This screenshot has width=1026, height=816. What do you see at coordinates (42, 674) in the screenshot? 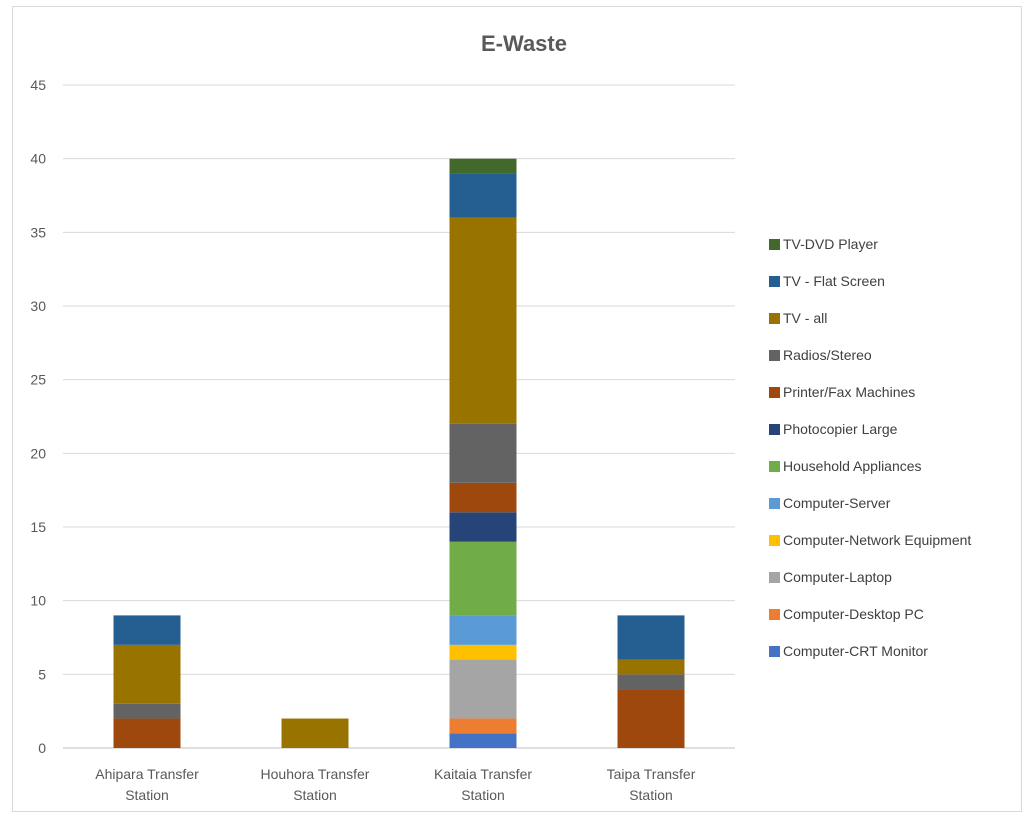
I see `y-tick-label: 5` at bounding box center [42, 674].